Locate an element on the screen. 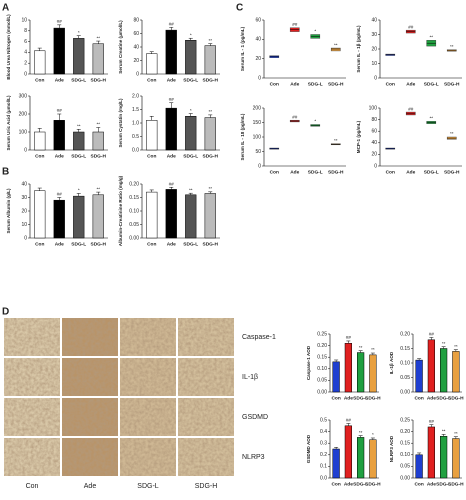 This screenshot has width=466, height=500. y-axis-label: Caspase-1 AOD is located at coordinates (308, 362).